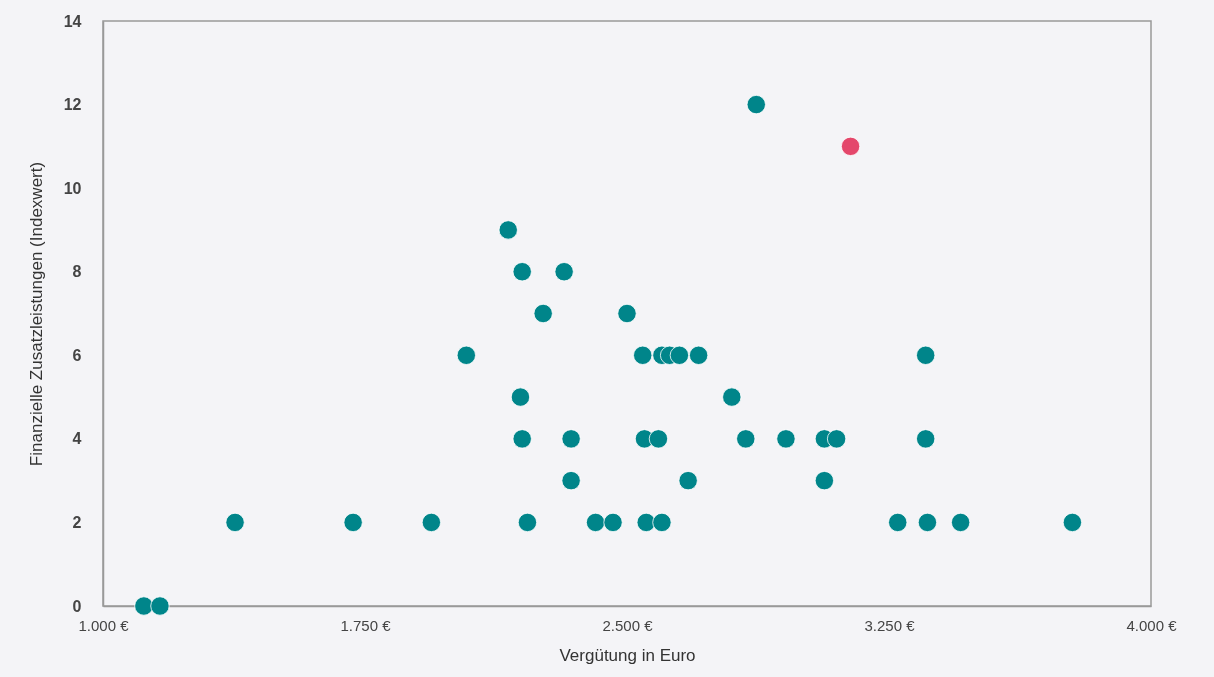  What do you see at coordinates (77, 439) in the screenshot?
I see `y-tick-label: 4` at bounding box center [77, 439].